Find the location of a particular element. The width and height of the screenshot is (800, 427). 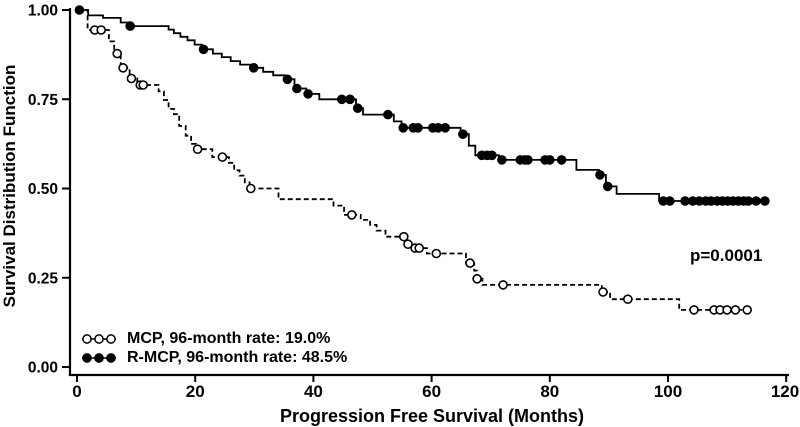

x-tick-label: 20 is located at coordinates (195, 391).